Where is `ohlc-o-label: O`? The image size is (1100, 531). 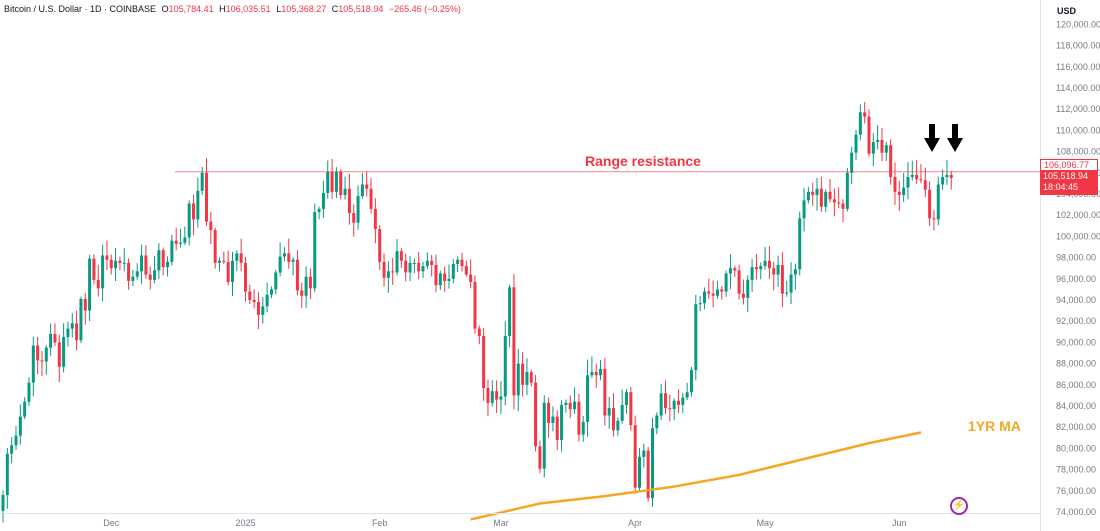
ohlc-o-label: O is located at coordinates (165, 9).